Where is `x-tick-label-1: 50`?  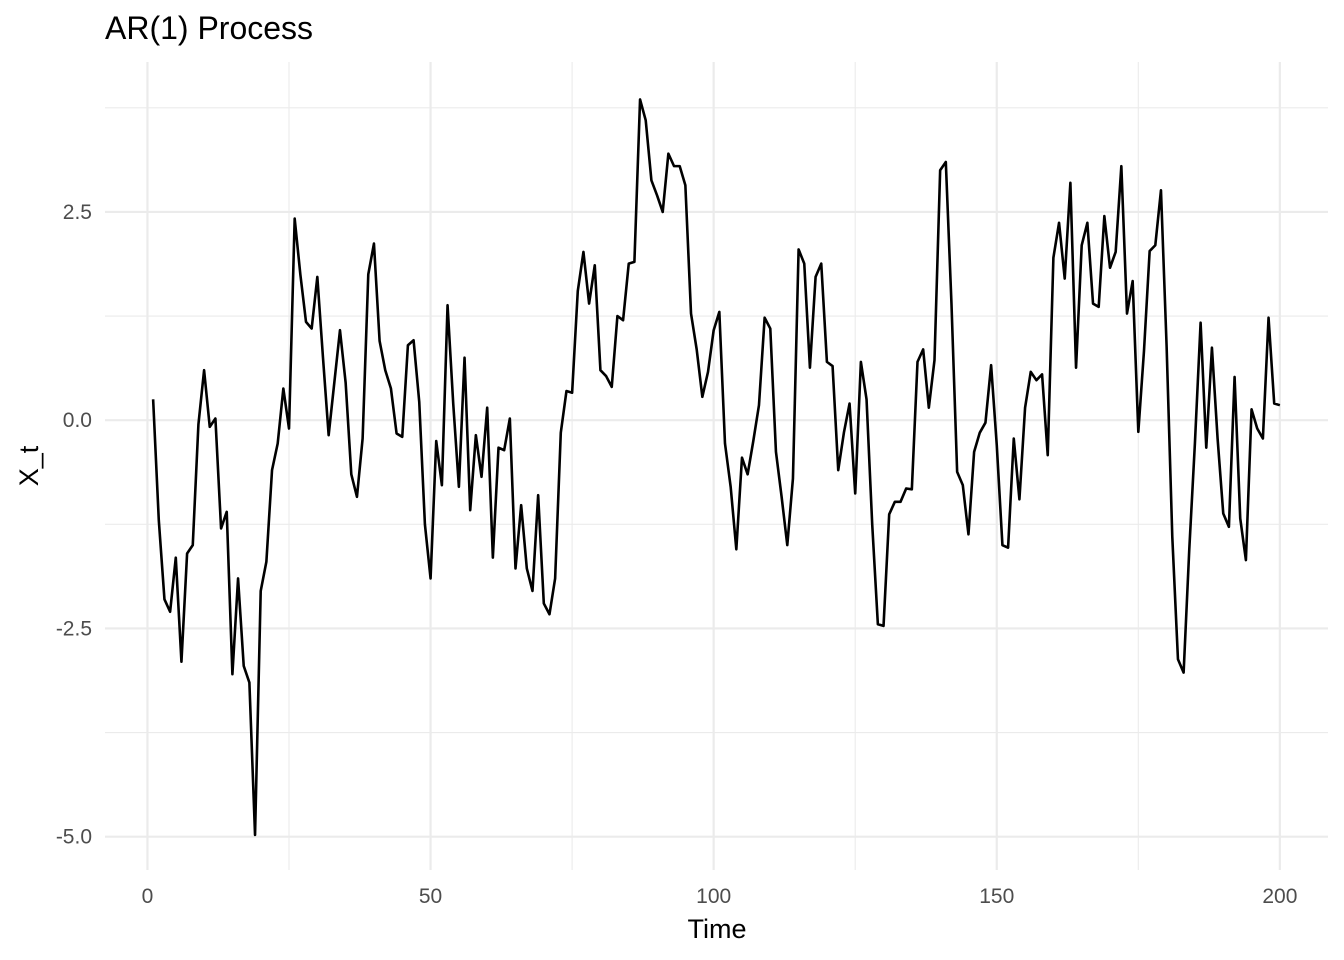 x-tick-label-1: 50 is located at coordinates (430, 896).